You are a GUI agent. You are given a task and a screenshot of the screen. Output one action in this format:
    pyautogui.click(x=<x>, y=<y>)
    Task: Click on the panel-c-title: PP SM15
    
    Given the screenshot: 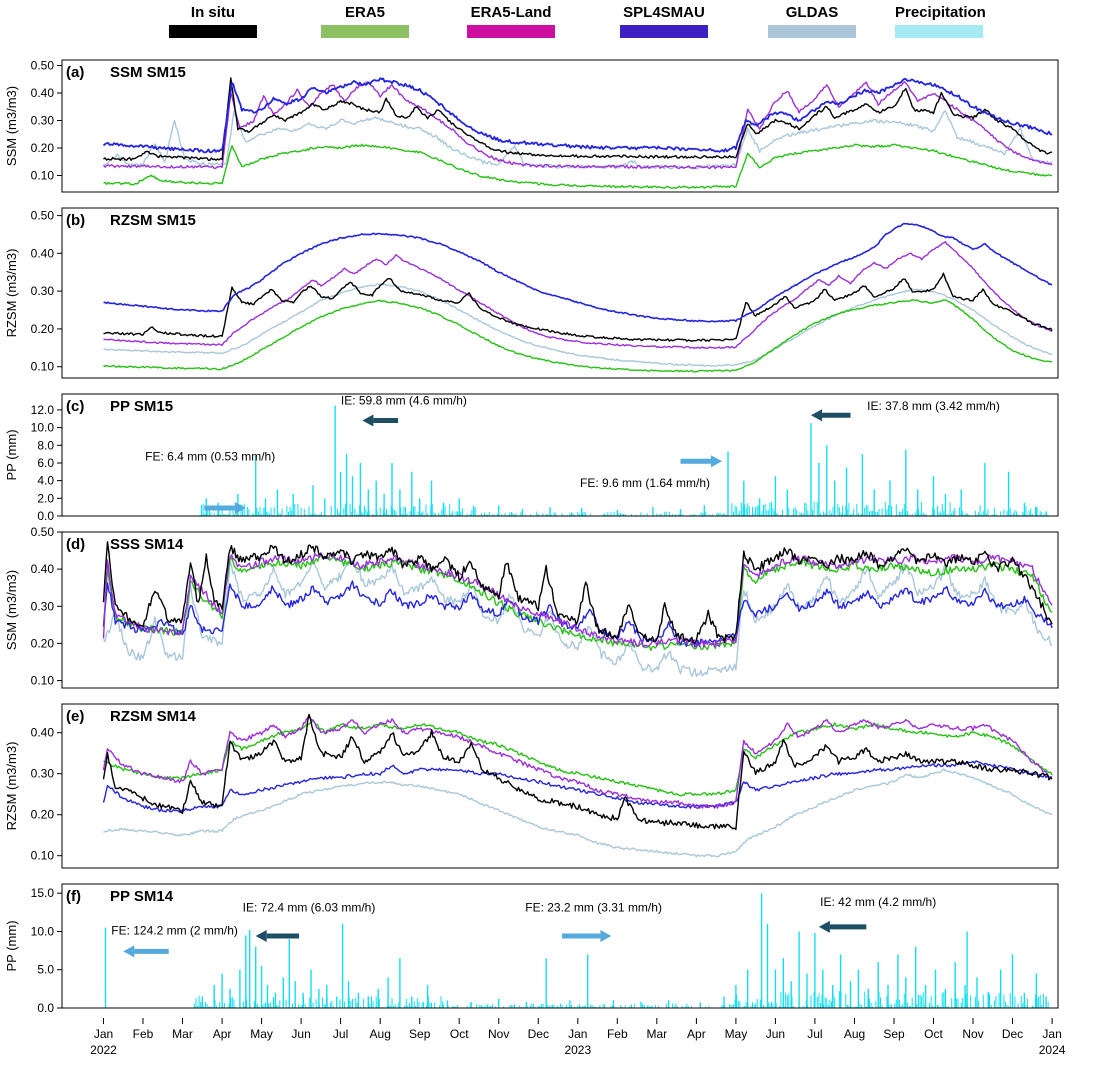 What is the action you would take?
    pyautogui.click(x=142, y=406)
    